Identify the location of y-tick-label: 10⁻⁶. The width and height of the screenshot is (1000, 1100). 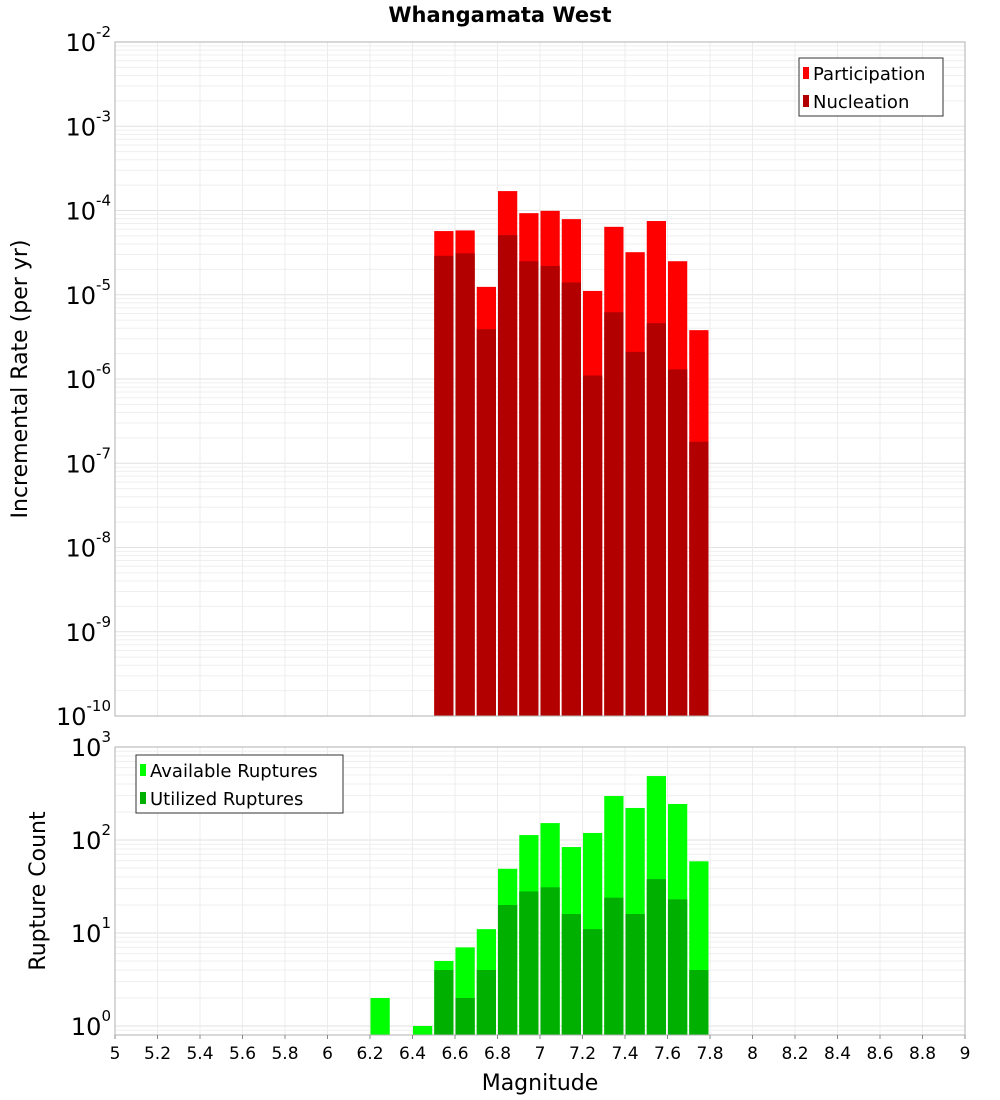
(88, 377).